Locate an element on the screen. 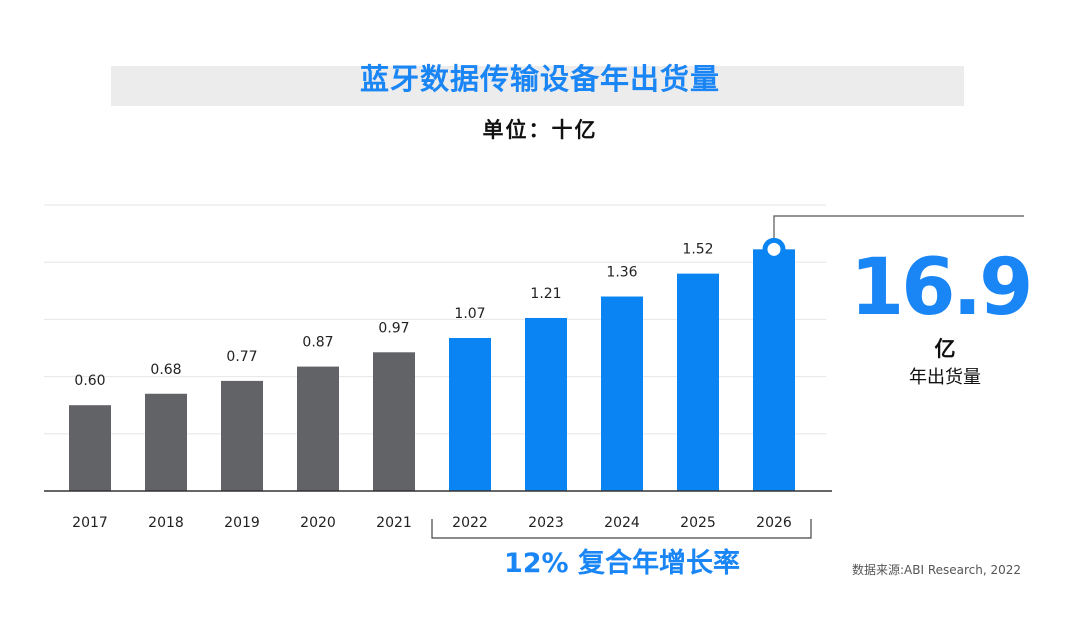  chart-title: 蓝牙数据传输设备年出货量 is located at coordinates (539, 79).